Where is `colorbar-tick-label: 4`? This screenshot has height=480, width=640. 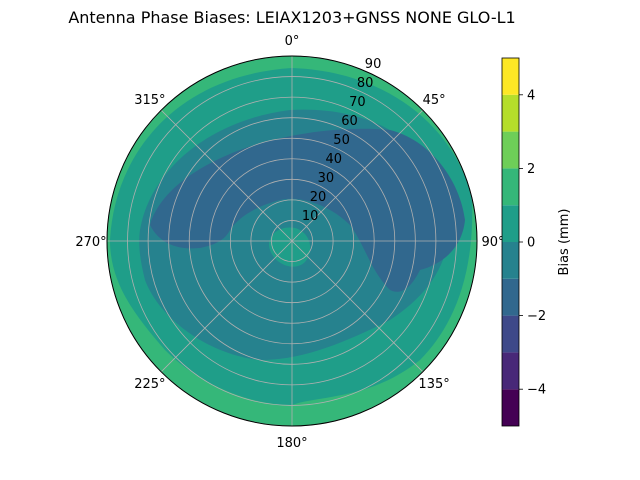 colorbar-tick-label: 4 is located at coordinates (531, 95).